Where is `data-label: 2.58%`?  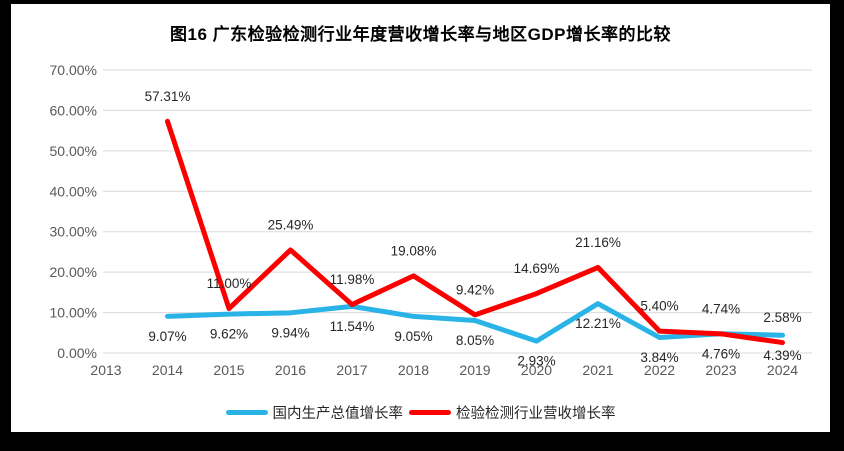 data-label: 2.58% is located at coordinates (782, 317).